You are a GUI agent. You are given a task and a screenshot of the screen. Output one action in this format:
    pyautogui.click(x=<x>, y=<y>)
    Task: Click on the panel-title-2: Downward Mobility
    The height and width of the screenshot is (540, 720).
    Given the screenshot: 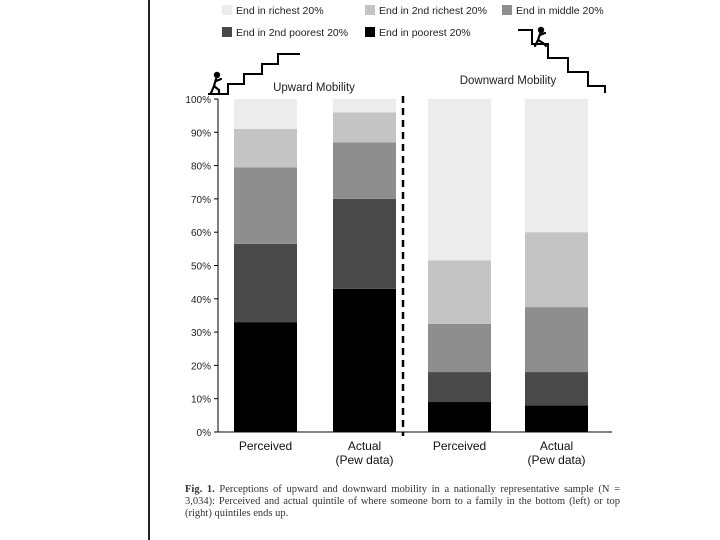 What is the action you would take?
    pyautogui.click(x=508, y=81)
    